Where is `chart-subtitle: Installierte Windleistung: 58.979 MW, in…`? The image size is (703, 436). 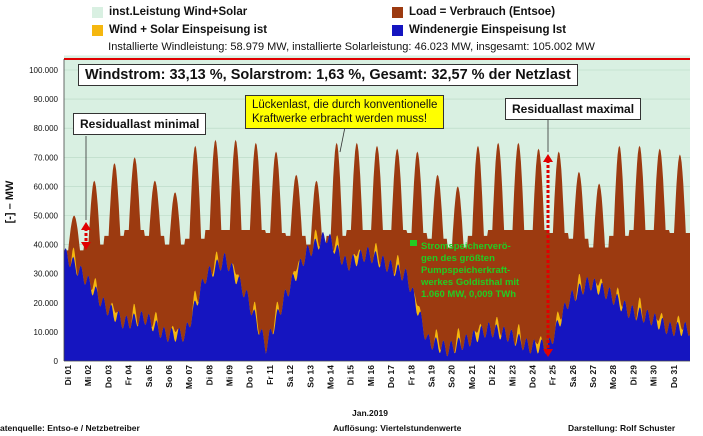
chart-subtitle: Installierte Windleistung: 58.979 MW, in… is located at coordinates (351, 47).